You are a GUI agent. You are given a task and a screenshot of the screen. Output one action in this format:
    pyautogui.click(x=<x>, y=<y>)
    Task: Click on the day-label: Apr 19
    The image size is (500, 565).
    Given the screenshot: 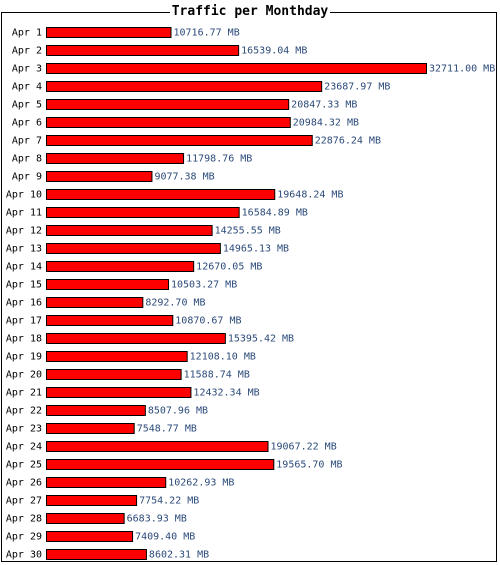 What is the action you would take?
    pyautogui.click(x=24, y=357)
    